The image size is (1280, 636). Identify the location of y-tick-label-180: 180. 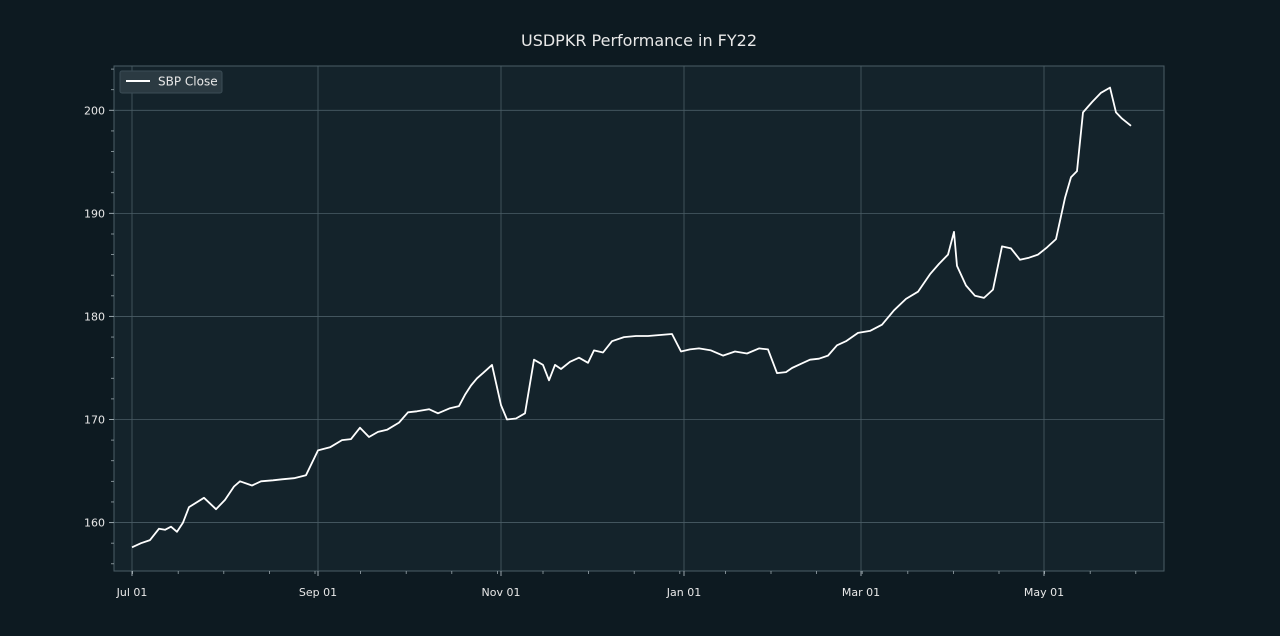
(94, 316).